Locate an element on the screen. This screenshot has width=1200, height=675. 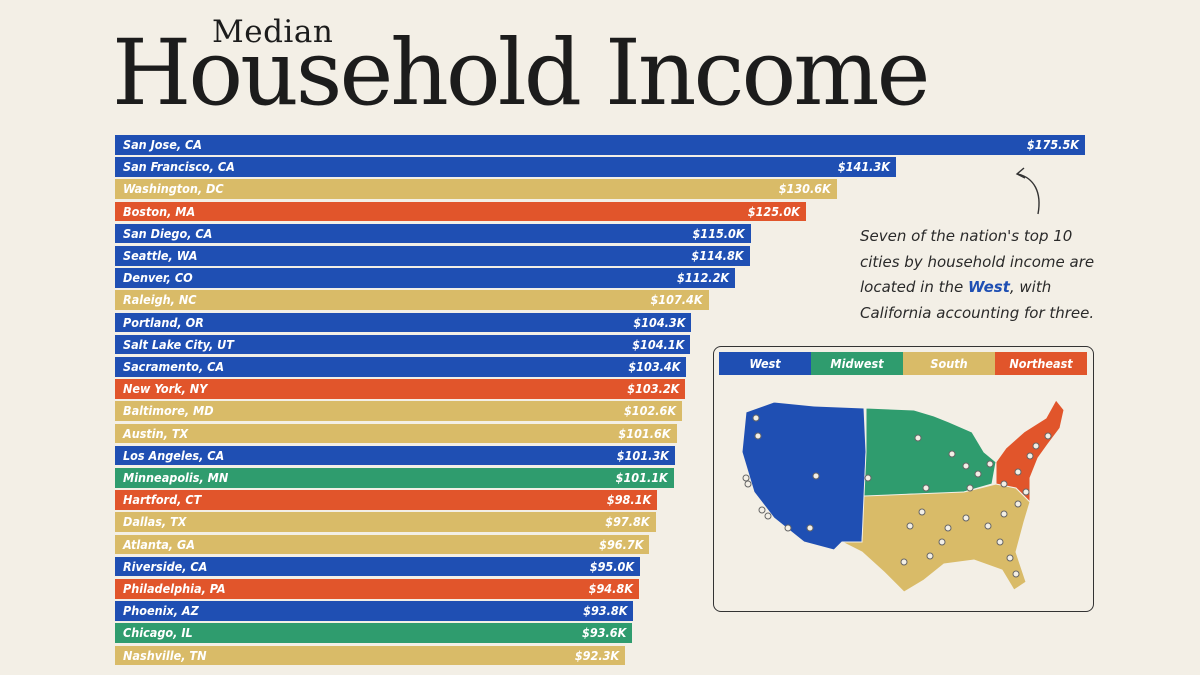
bar-value-label: $93.8K is located at coordinates (605, 611).